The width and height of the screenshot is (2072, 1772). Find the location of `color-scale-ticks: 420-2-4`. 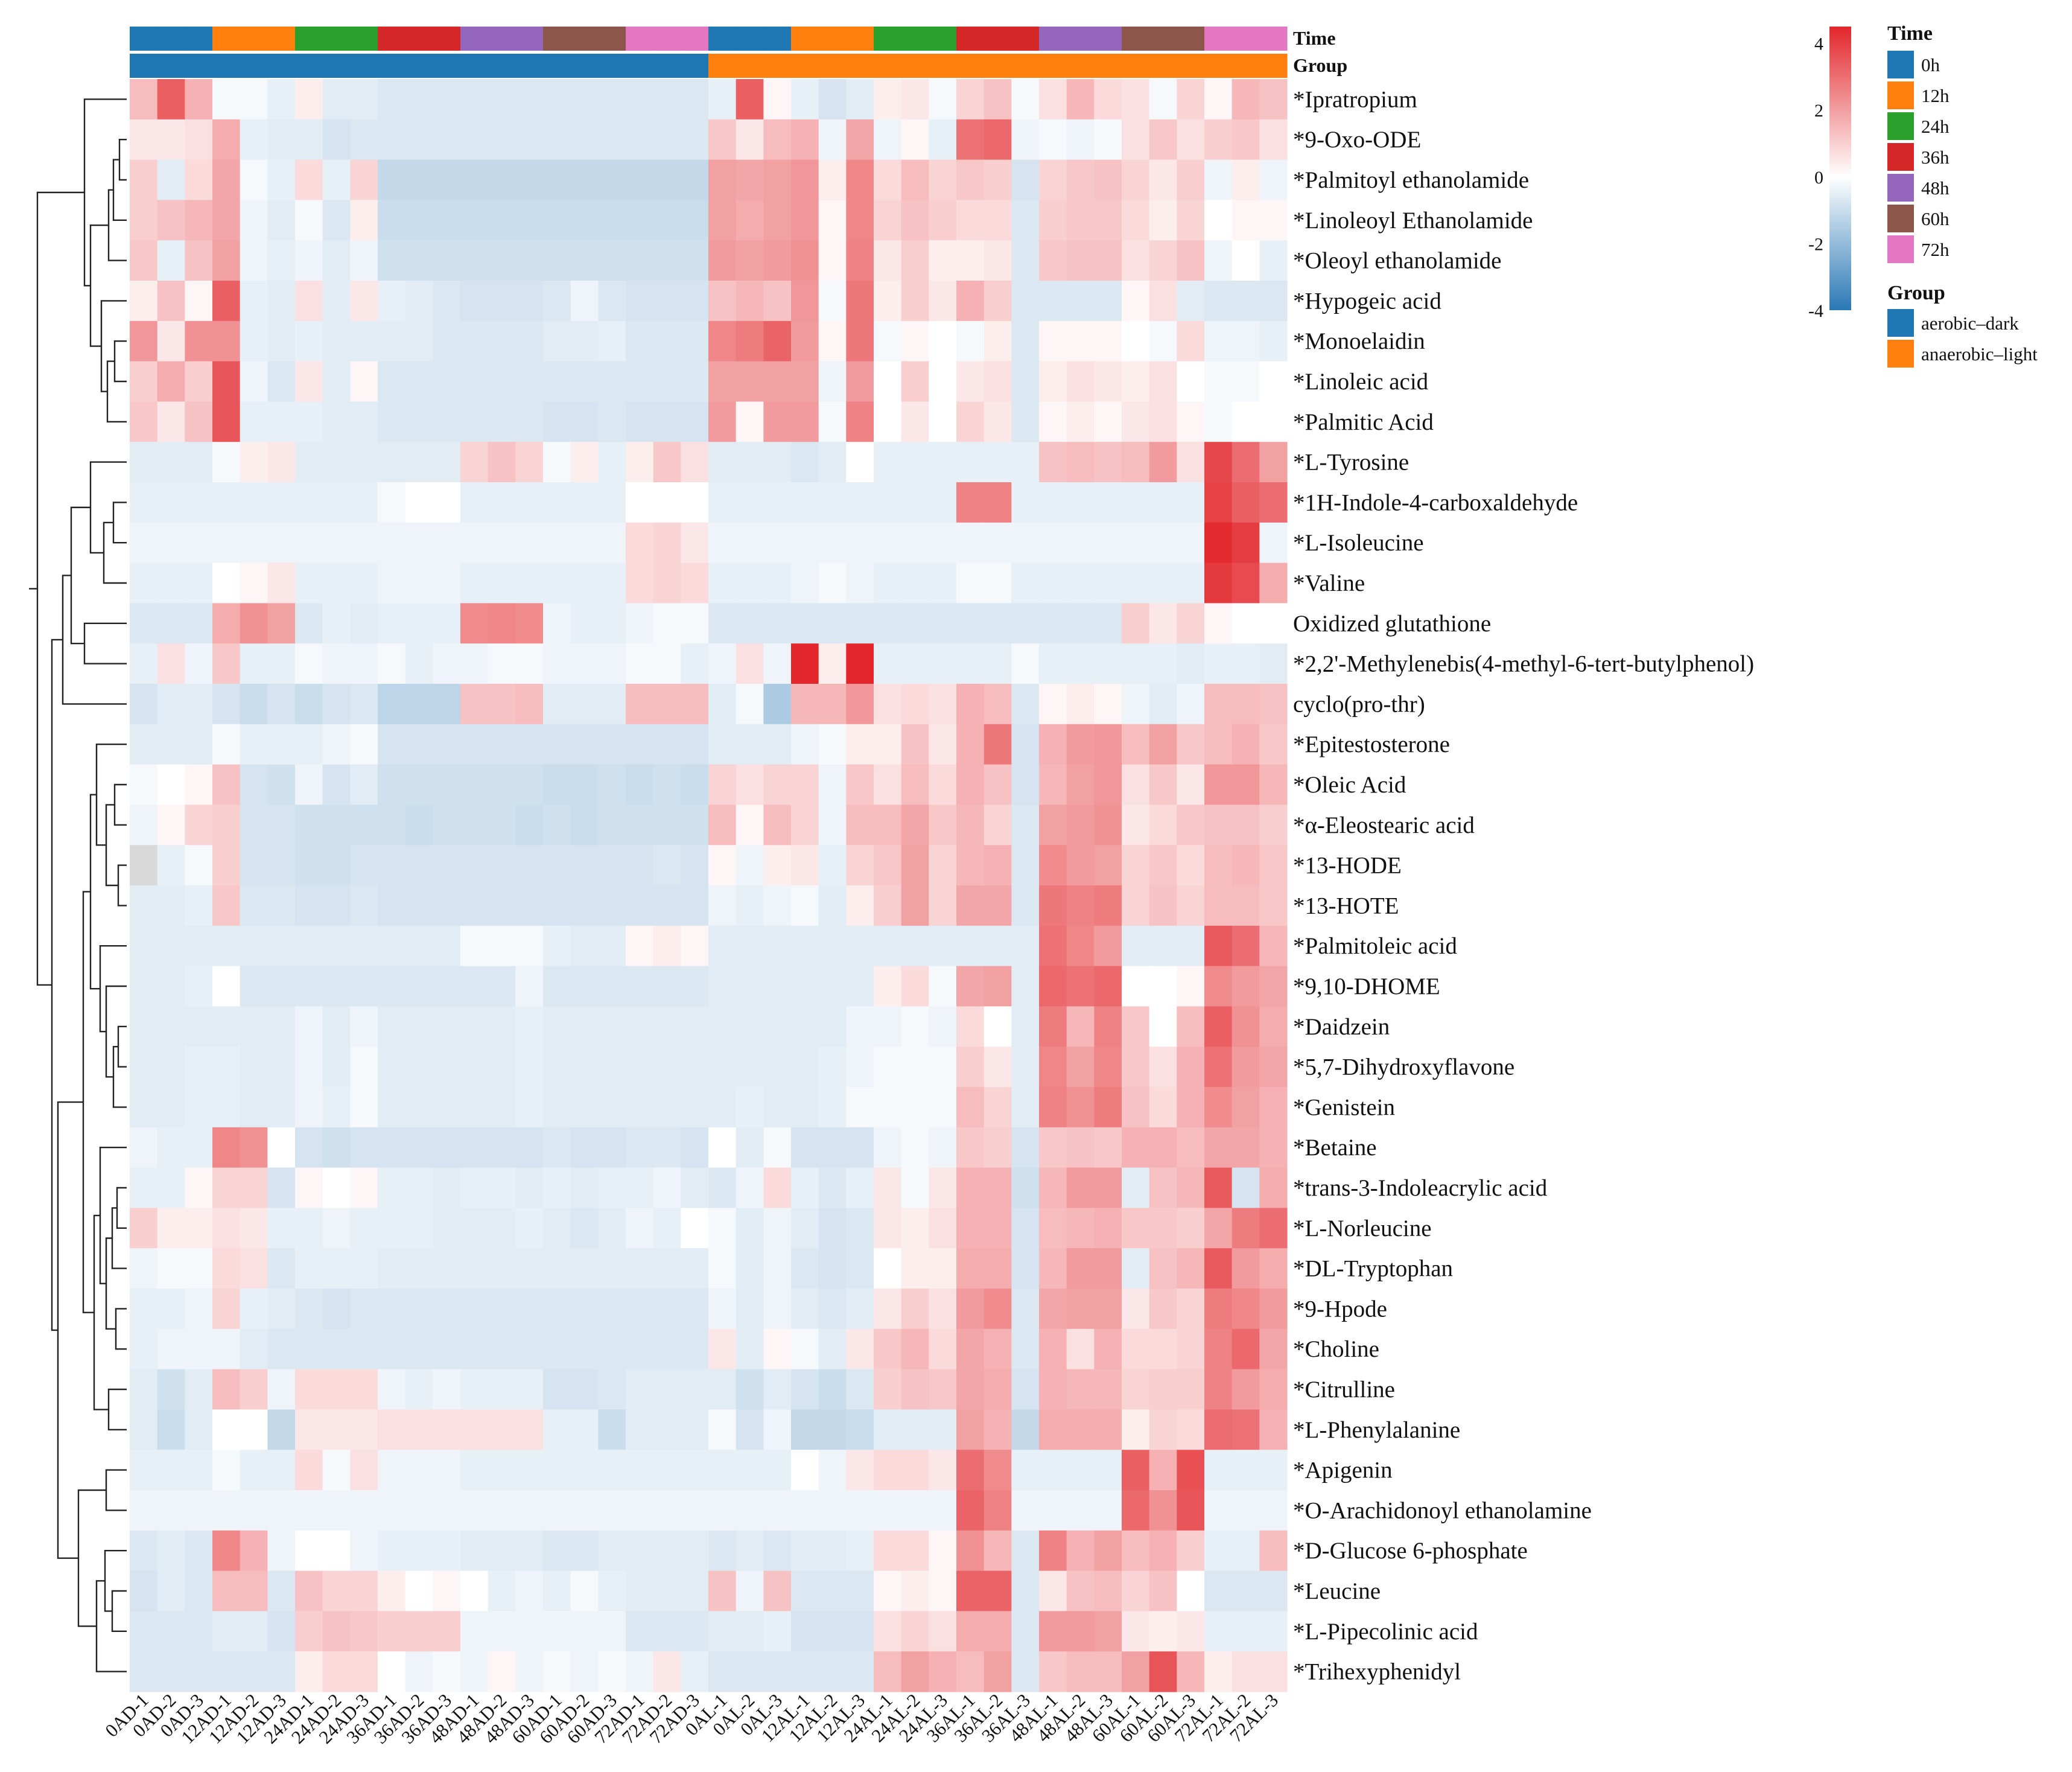

color-scale-ticks: 420-2-4 is located at coordinates (1815, 177).